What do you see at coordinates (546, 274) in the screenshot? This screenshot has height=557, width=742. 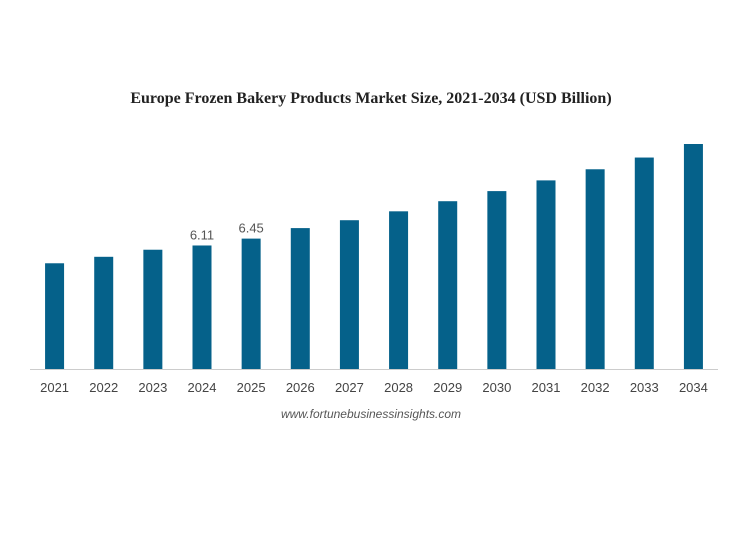 I see `bar-2031` at bounding box center [546, 274].